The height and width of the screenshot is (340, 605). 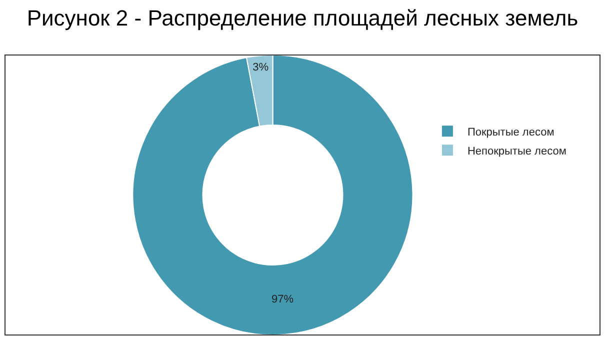 I want to click on legend-label: Непокрытые лесом, so click(x=516, y=151).